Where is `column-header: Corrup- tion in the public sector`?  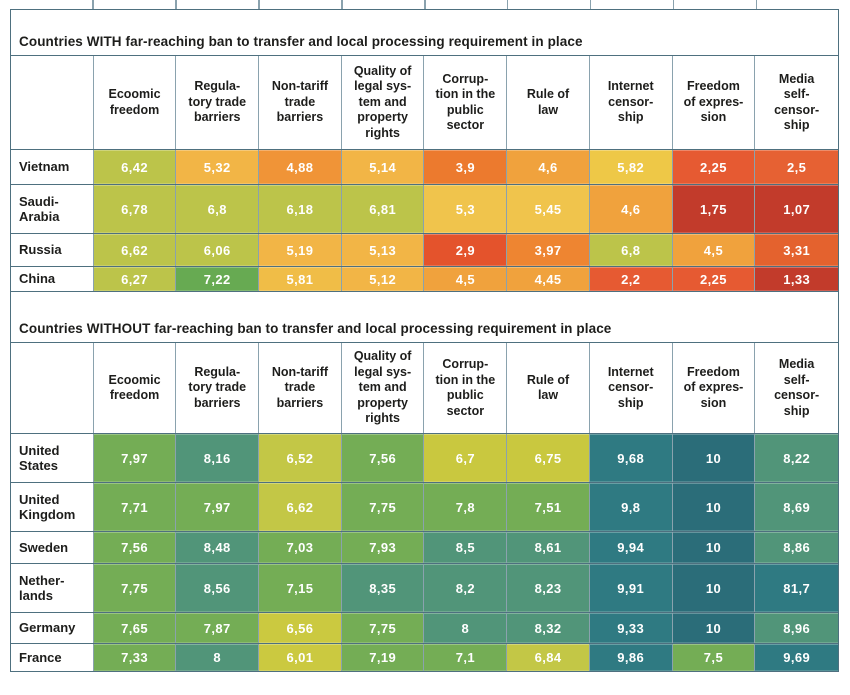 column-header: Corrup- tion in the public sector is located at coordinates (466, 102).